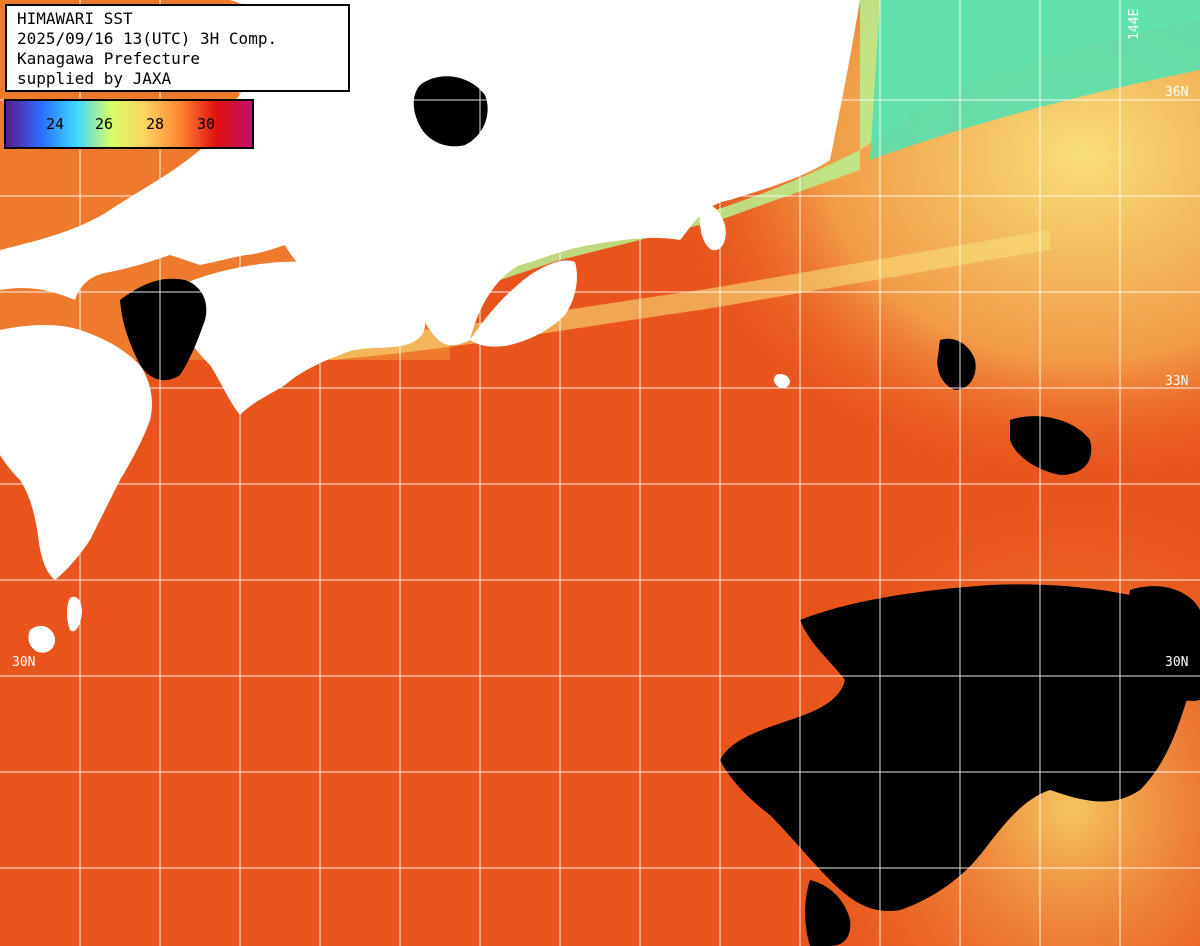 This screenshot has height=946, width=1200. Describe the element at coordinates (206, 124) in the screenshot. I see `legend-label-30: 30` at that location.